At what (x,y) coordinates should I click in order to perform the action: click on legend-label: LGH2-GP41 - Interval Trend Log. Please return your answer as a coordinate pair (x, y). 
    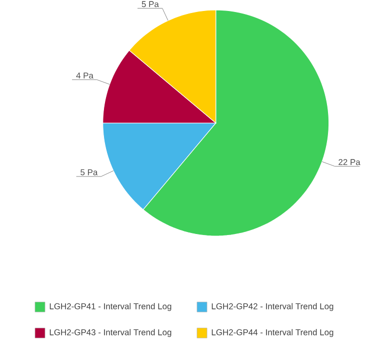
    Looking at the image, I should click on (111, 307).